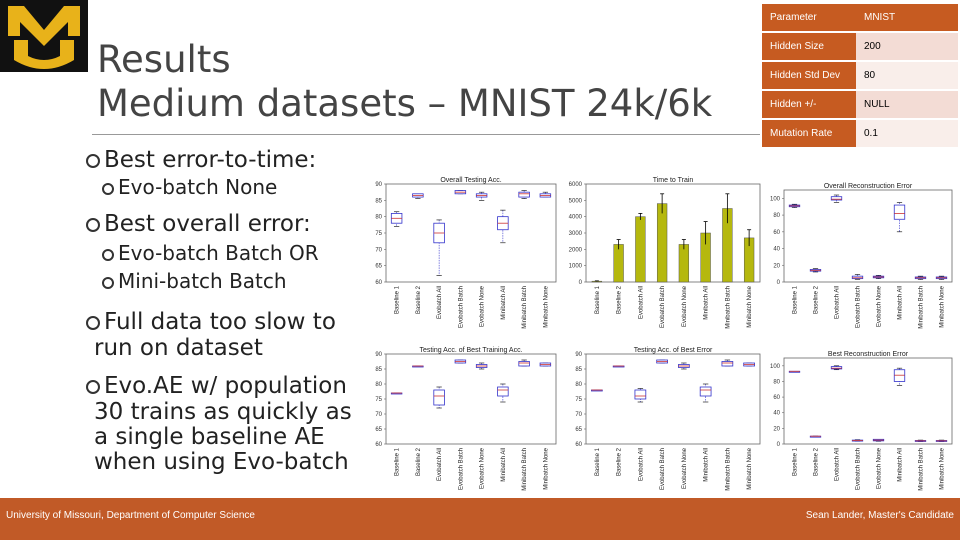  Describe the element at coordinates (164, 59) in the screenshot. I see `title-line-1: Results` at that location.